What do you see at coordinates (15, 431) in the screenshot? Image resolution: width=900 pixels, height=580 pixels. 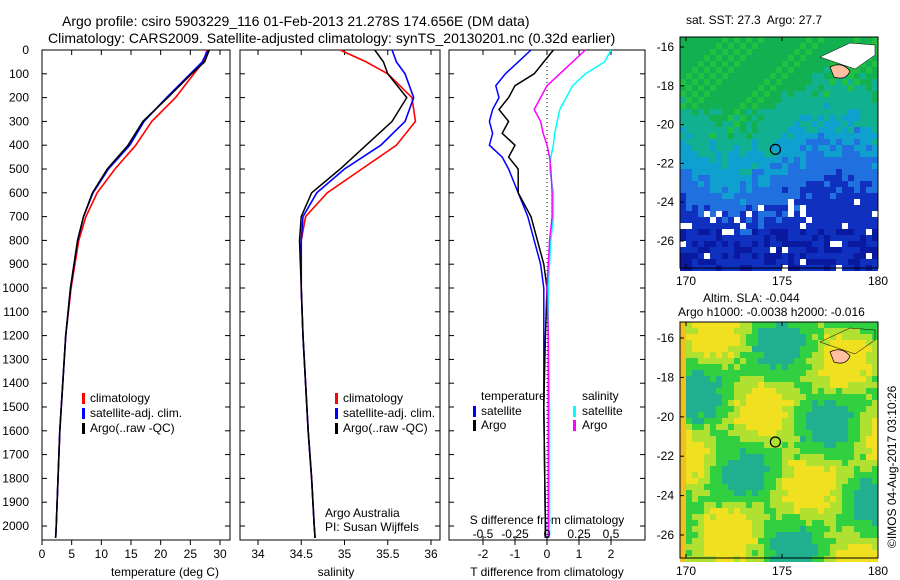 I see `y-tick-label: 1600` at bounding box center [15, 431].